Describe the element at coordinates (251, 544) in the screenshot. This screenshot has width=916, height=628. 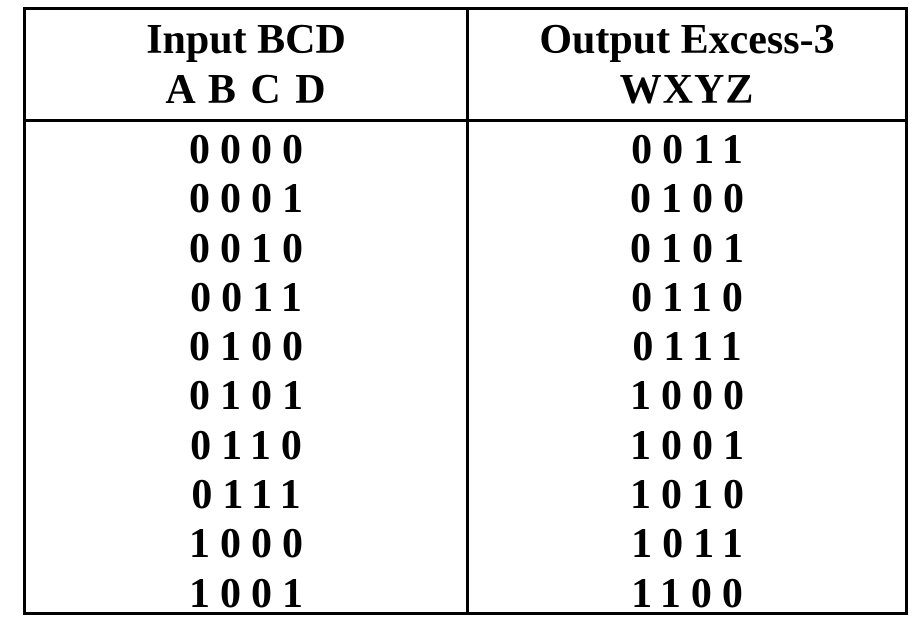
I see `input-cell: 1000` at that location.